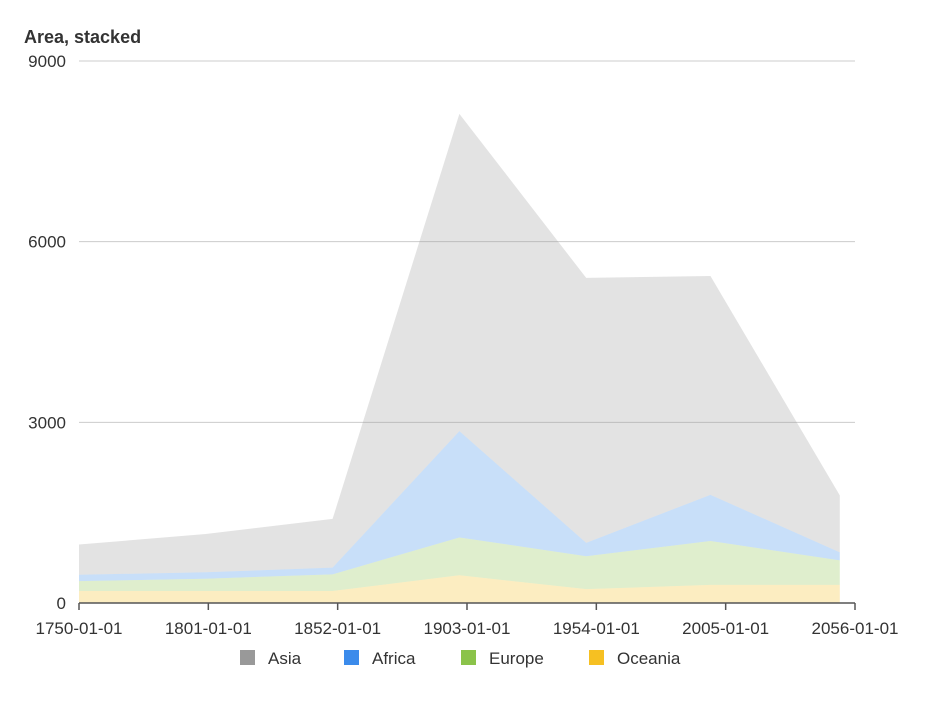  What do you see at coordinates (79, 628) in the screenshot?
I see `x-tick-label: 1750-01-01` at bounding box center [79, 628].